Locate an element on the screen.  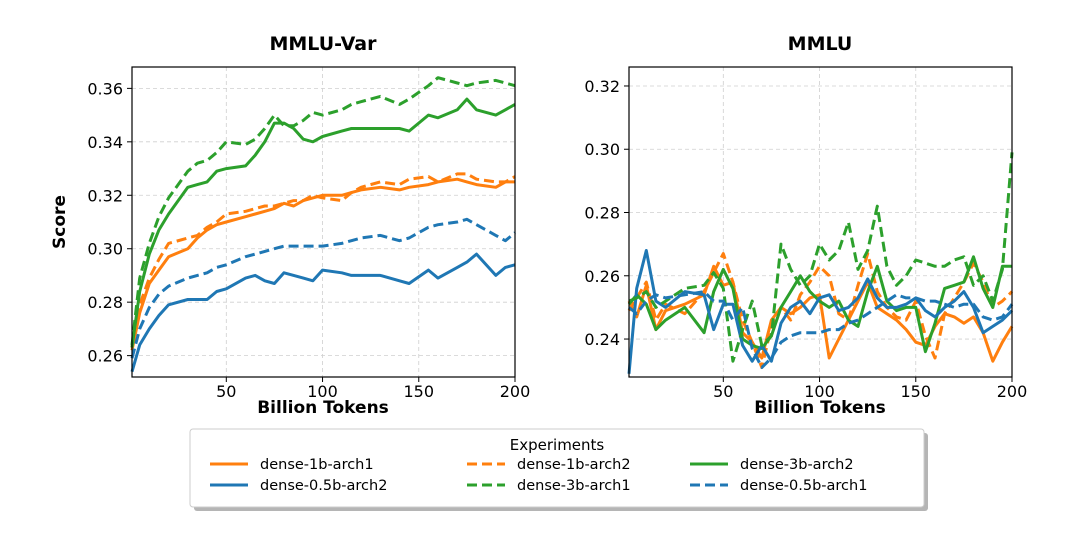
legend-label: dense-3b-arch1 is located at coordinates (574, 486).